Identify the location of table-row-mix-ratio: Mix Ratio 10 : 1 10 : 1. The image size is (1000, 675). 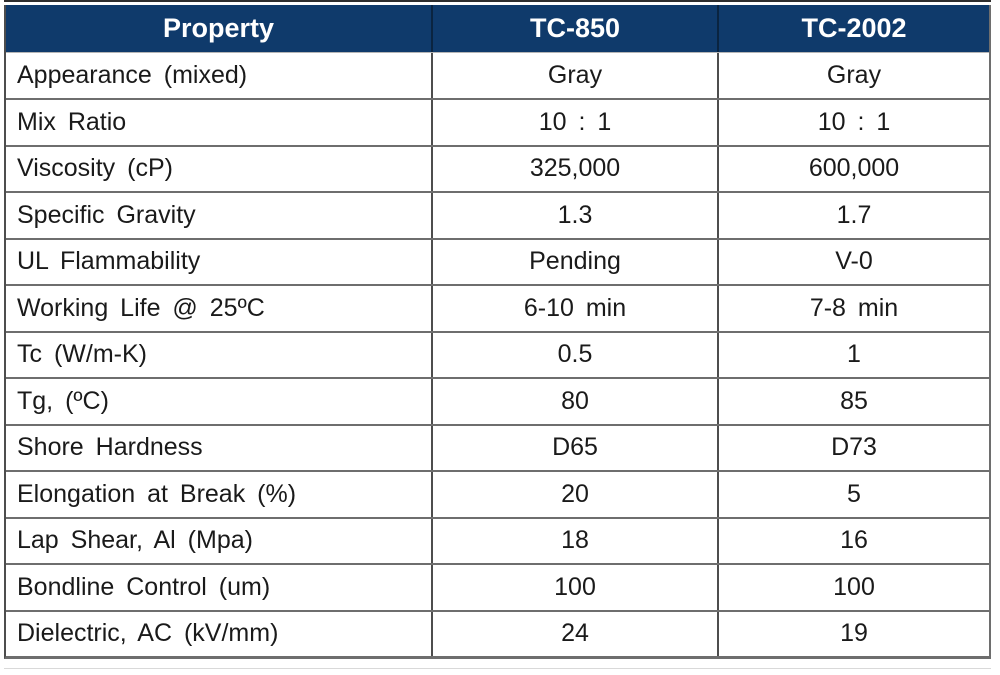
(497, 121).